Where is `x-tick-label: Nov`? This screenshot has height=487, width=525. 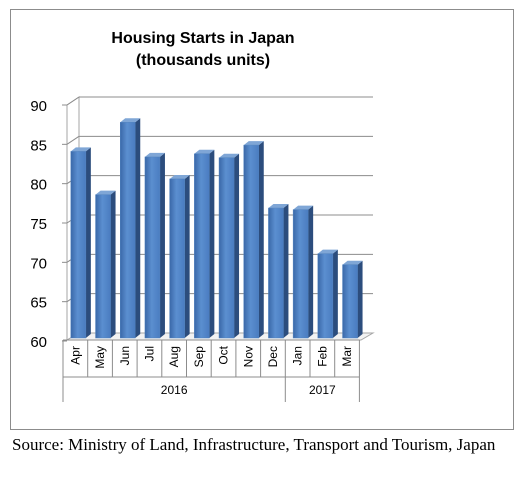
x-tick-label: Nov is located at coordinates (248, 356).